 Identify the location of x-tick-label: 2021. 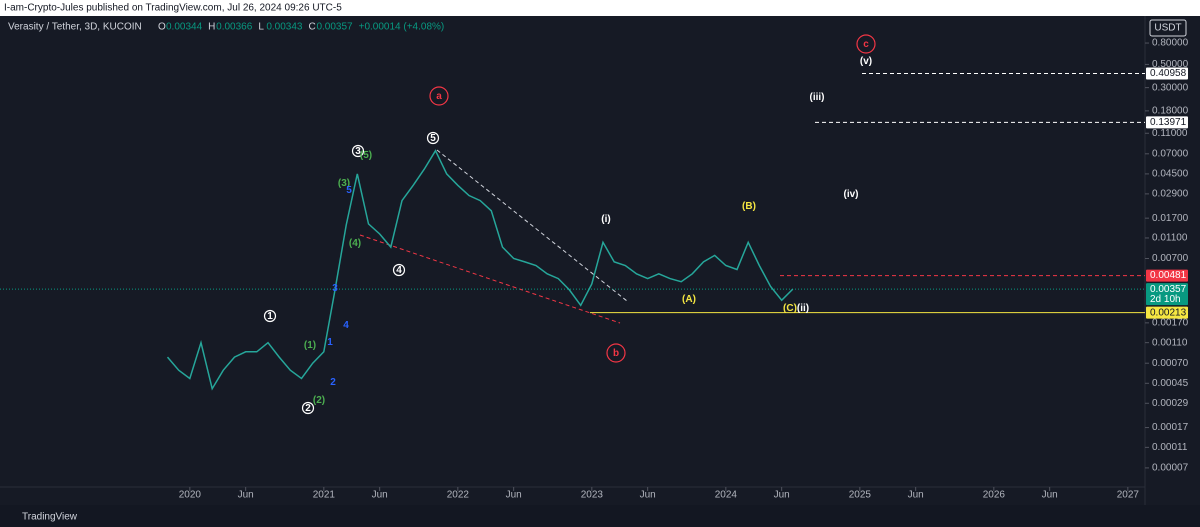
(324, 495).